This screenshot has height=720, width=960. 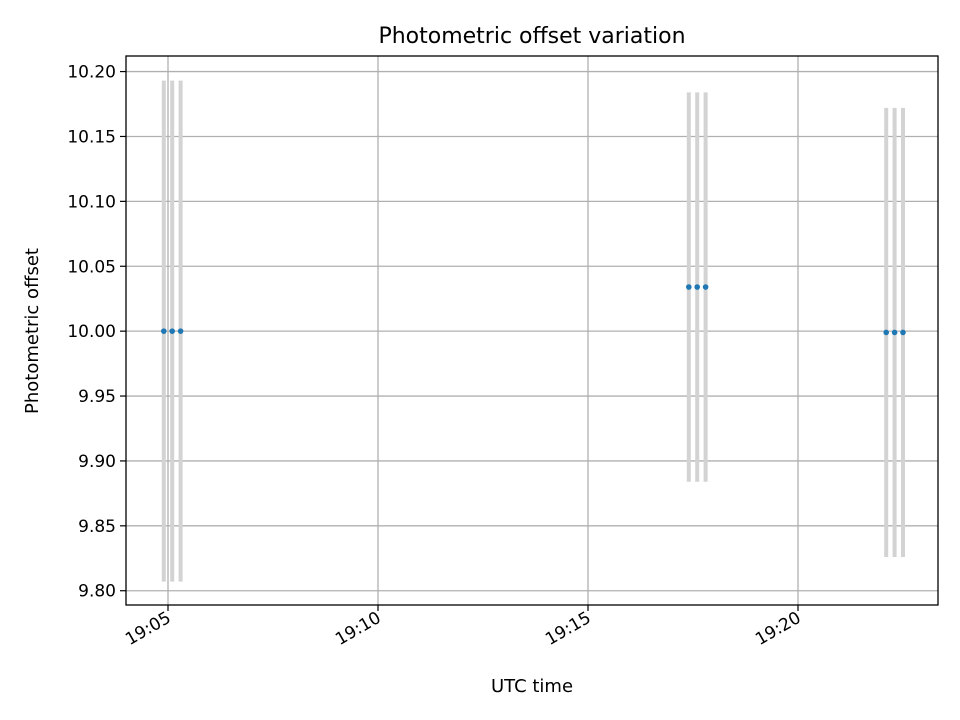 What do you see at coordinates (97, 397) in the screenshot?
I see `y-tick-label: 9.95` at bounding box center [97, 397].